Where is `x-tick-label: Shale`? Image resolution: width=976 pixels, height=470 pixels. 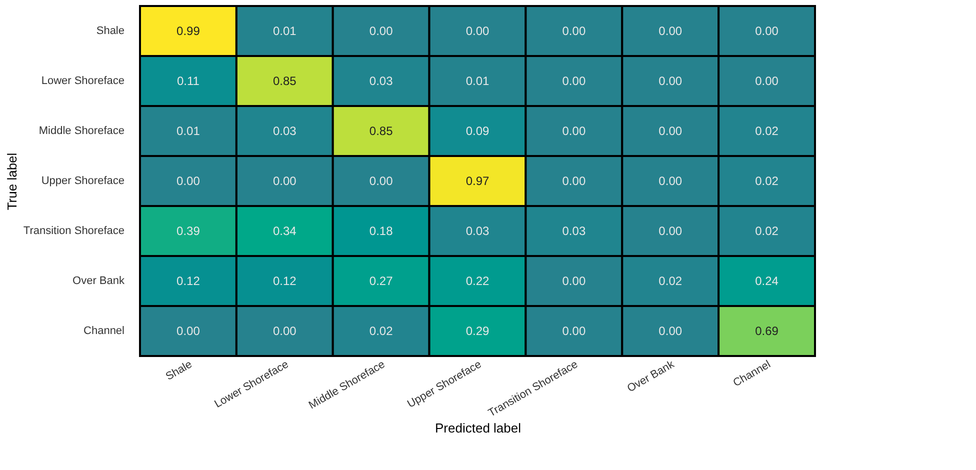
x-tick-label: Shale is located at coordinates (179, 370).